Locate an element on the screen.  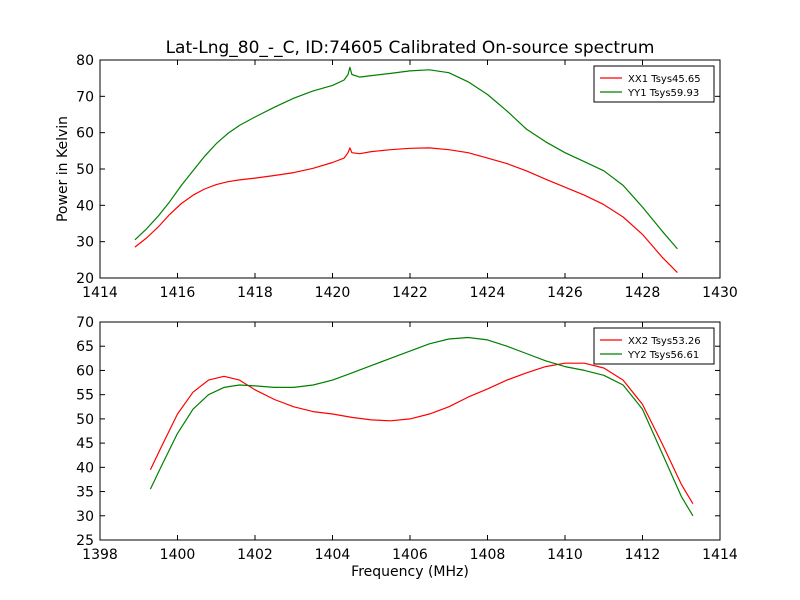
x-tick-label: 1408 is located at coordinates (488, 555).